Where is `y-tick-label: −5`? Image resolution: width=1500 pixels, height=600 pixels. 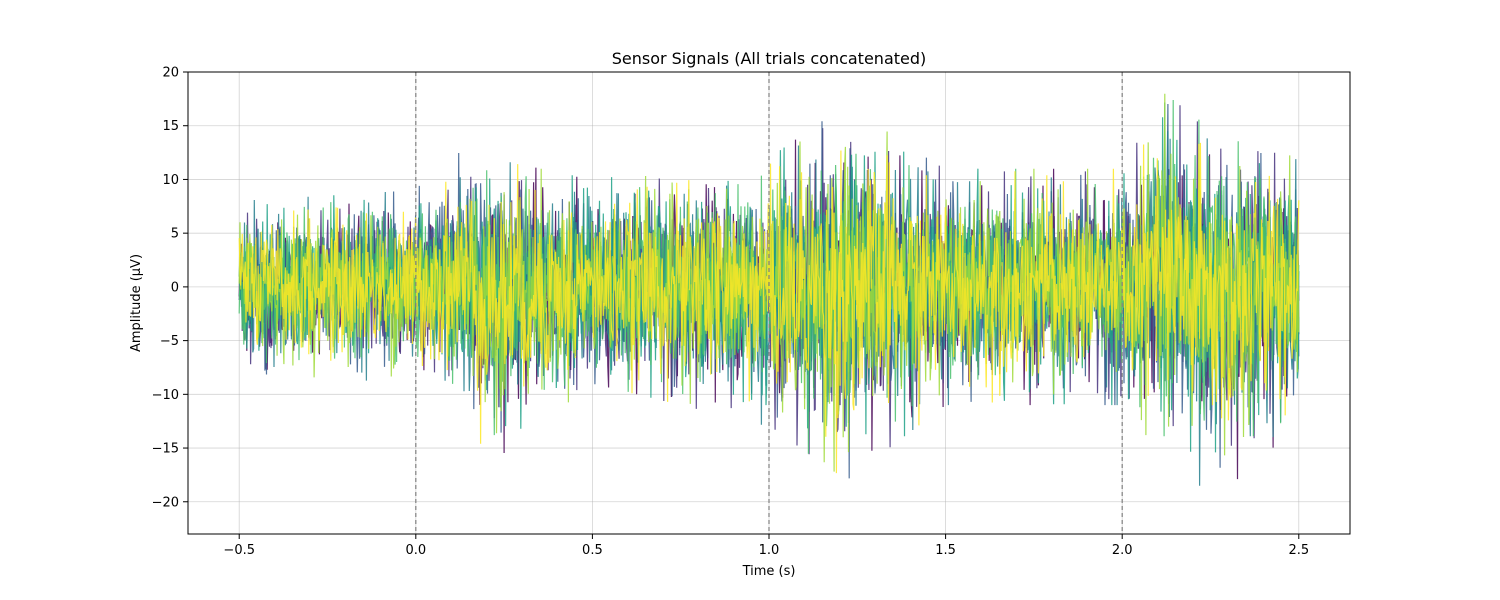 y-tick-label: −5 is located at coordinates (169, 341).